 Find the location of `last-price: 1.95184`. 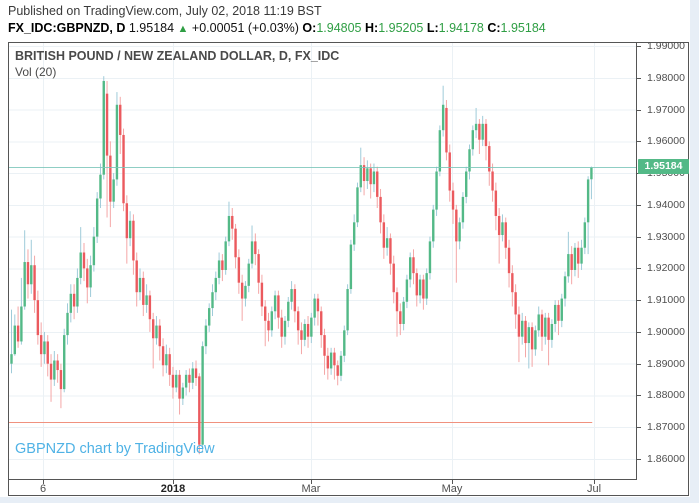

last-price: 1.95184 is located at coordinates (151, 28).